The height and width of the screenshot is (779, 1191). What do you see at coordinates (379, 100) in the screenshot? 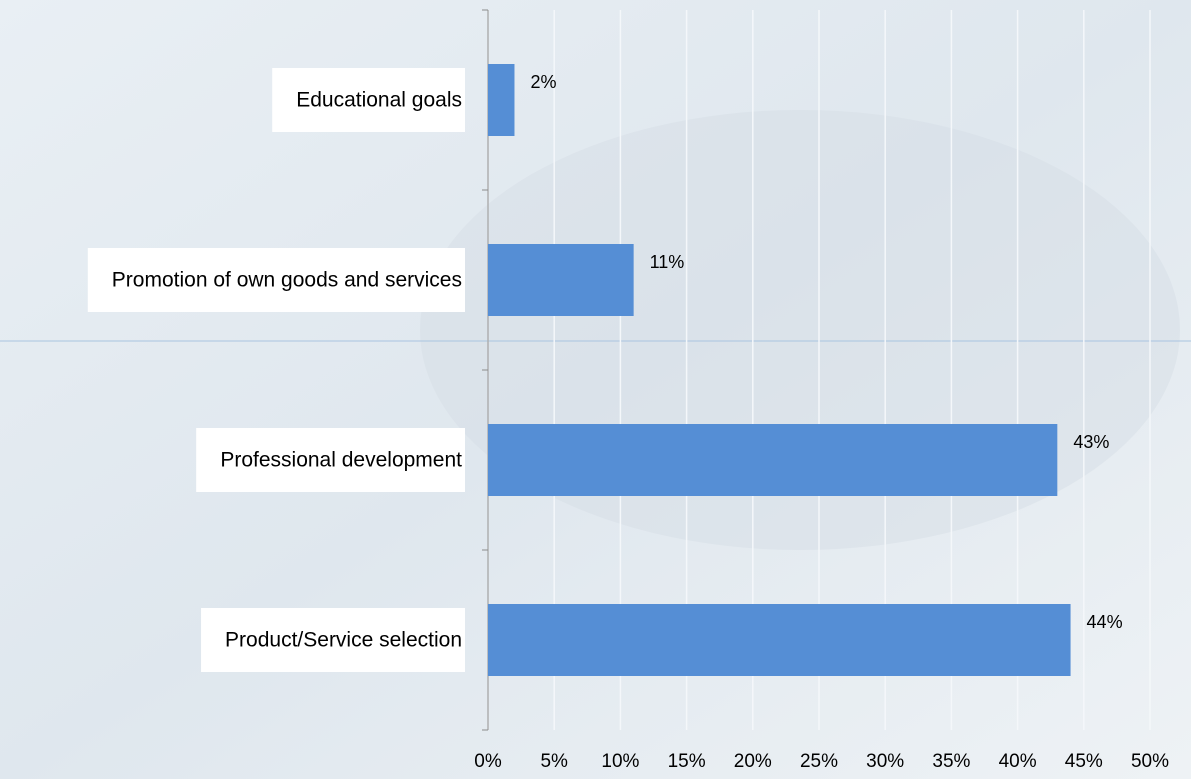
I see `y-tick-label: Educational goals` at bounding box center [379, 100].